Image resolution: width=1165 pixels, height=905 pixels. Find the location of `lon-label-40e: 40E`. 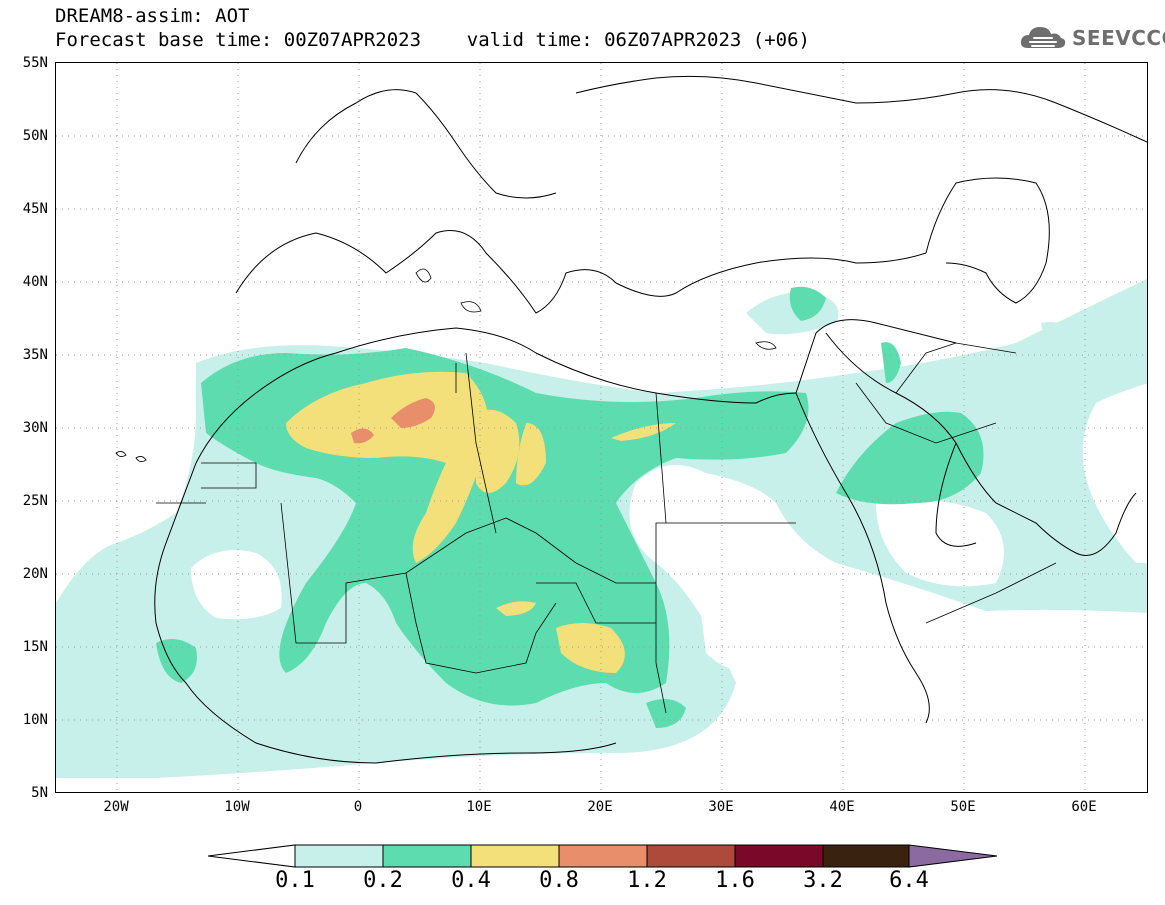

lon-label-40e: 40E is located at coordinates (842, 807).